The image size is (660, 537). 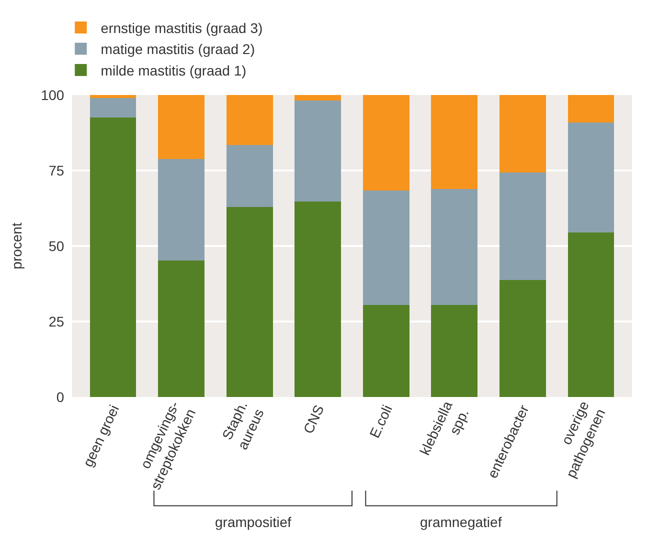 What do you see at coordinates (181, 28) in the screenshot?
I see `legend-label: ernstige mastitis (graad 3)` at bounding box center [181, 28].